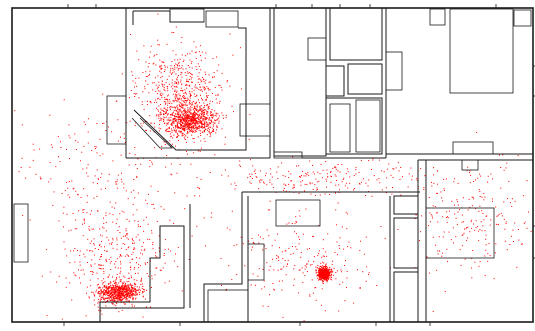 This screenshot has width=535, height=331. I want to click on tm-cabinet, so click(317, 49).